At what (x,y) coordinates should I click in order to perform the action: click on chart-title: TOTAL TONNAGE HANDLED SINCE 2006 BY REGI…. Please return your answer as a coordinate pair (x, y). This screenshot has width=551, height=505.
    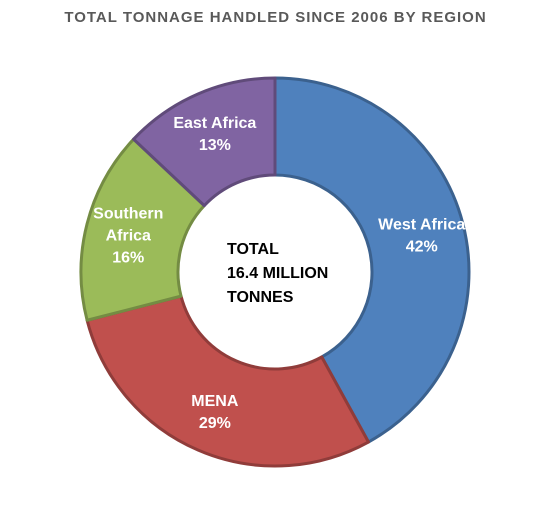
    Looking at the image, I should click on (275, 17).